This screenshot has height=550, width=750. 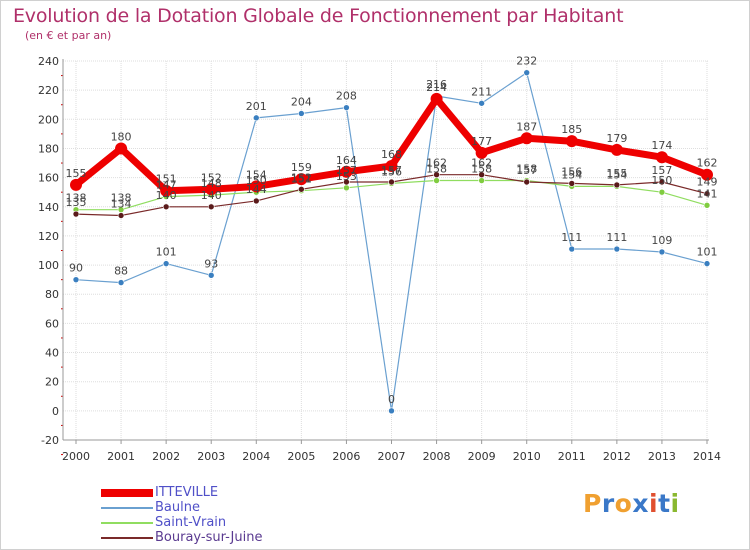 What do you see at coordinates (391, 154) in the screenshot?
I see `data-label: 168` at bounding box center [391, 154].